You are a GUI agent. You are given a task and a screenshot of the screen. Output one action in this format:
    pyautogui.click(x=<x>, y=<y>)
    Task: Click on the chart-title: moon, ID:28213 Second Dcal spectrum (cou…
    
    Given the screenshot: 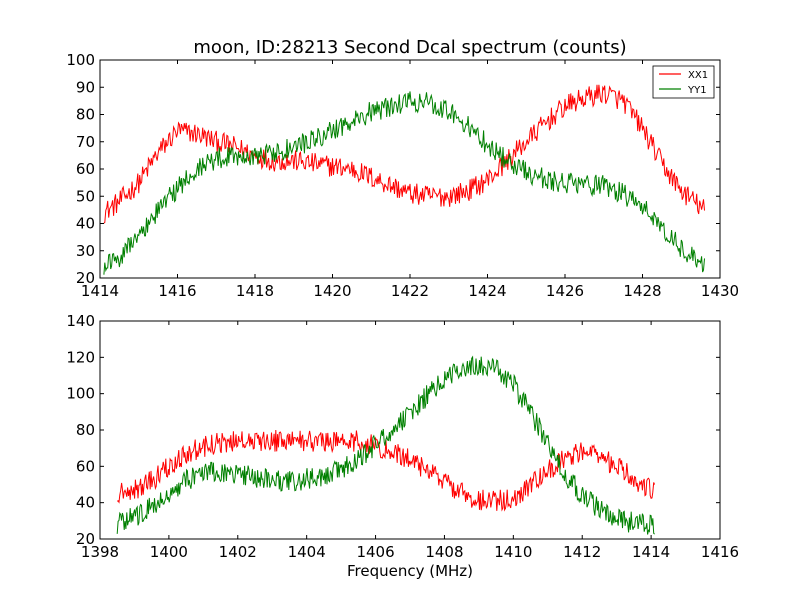 What is the action you would take?
    pyautogui.click(x=409, y=47)
    